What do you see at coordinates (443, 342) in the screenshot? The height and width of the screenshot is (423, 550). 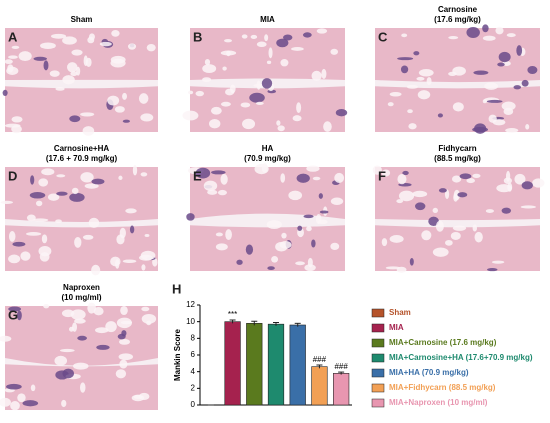 I see `legend-label: MIA+Carnosine (17.6 mg/kg)` at bounding box center [443, 342].